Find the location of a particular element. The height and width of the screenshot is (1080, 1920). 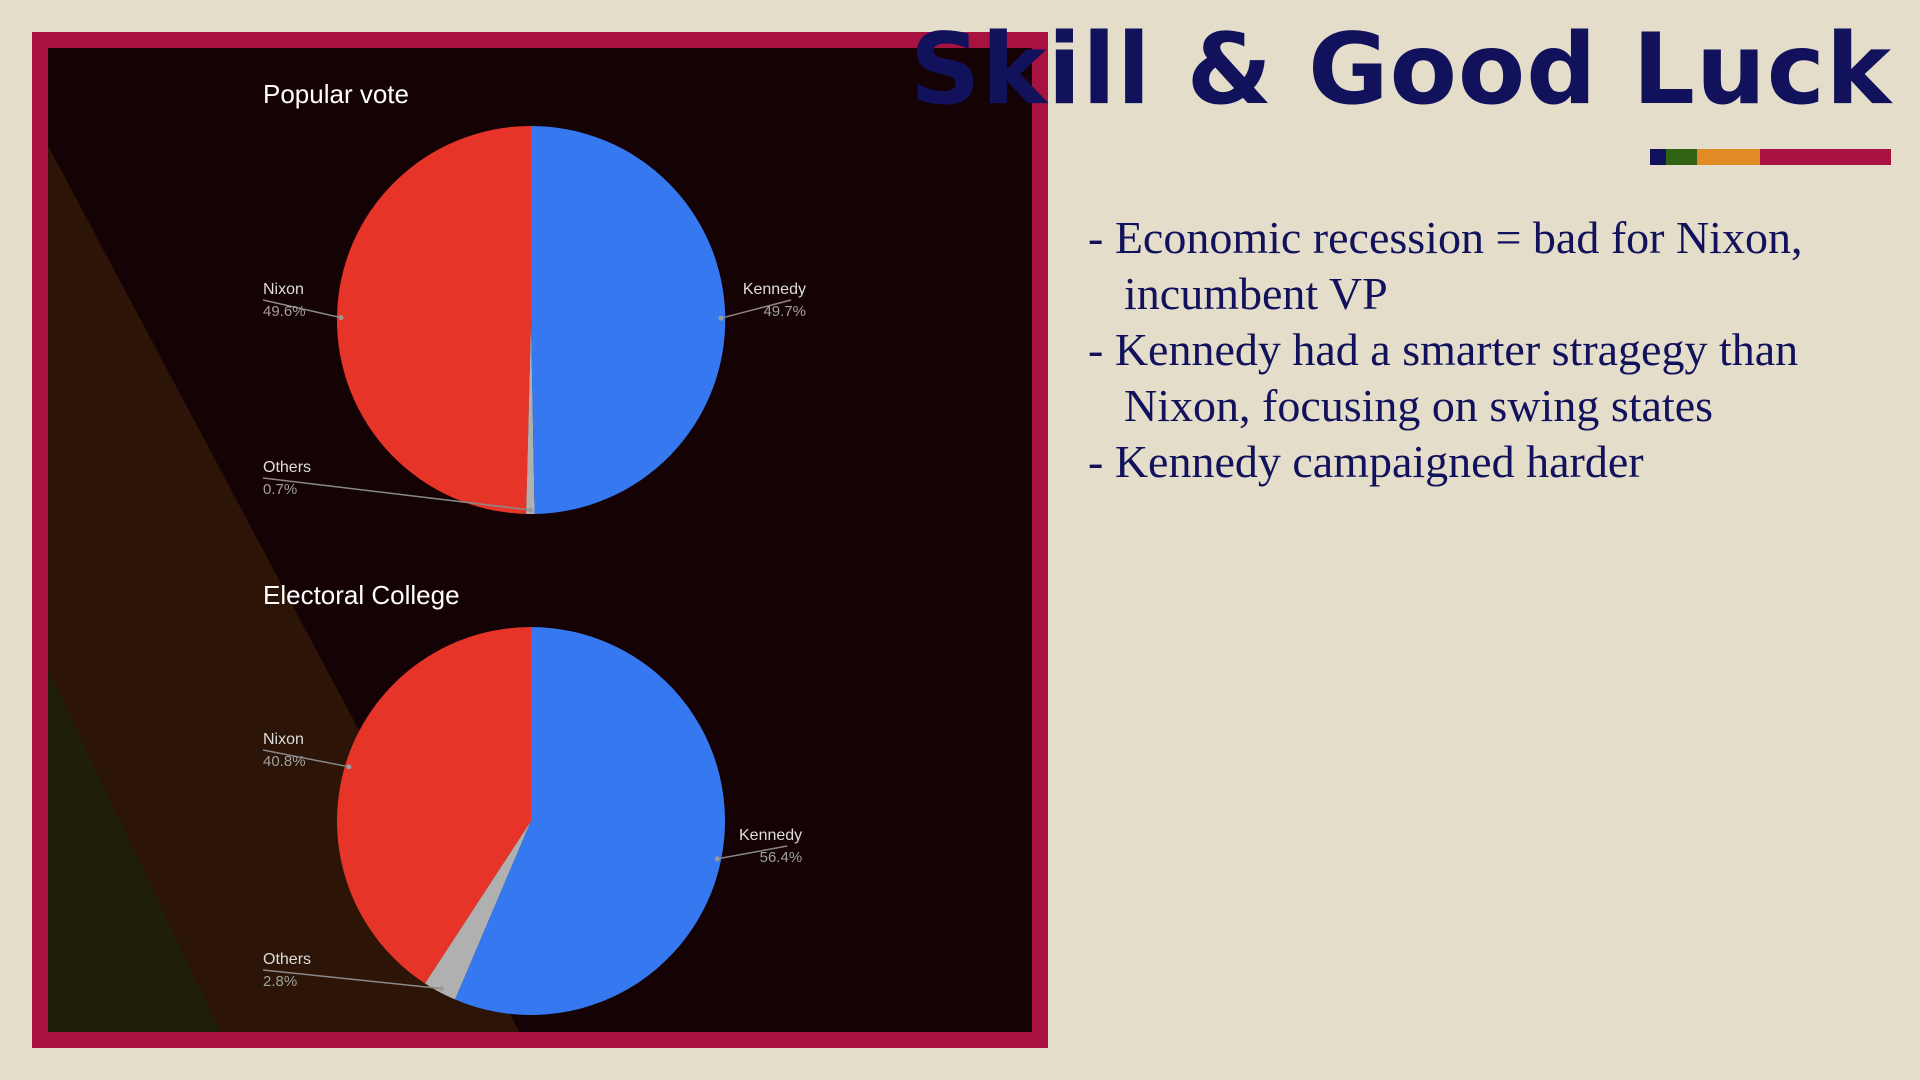

chart-title: Electoral College is located at coordinates (361, 595).